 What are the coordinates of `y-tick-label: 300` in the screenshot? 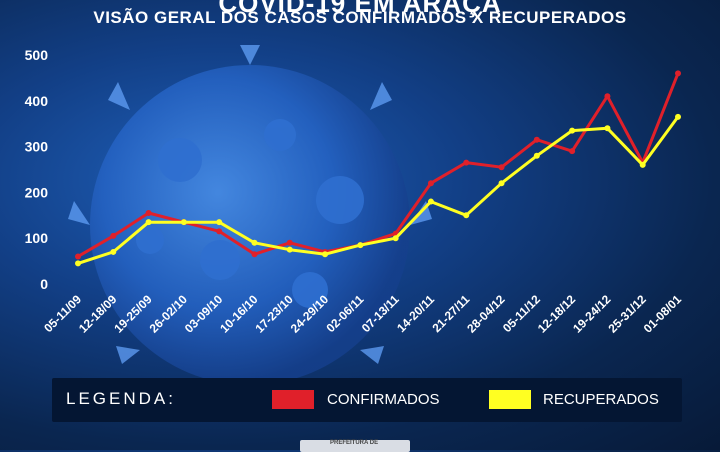 It's located at (37, 147).